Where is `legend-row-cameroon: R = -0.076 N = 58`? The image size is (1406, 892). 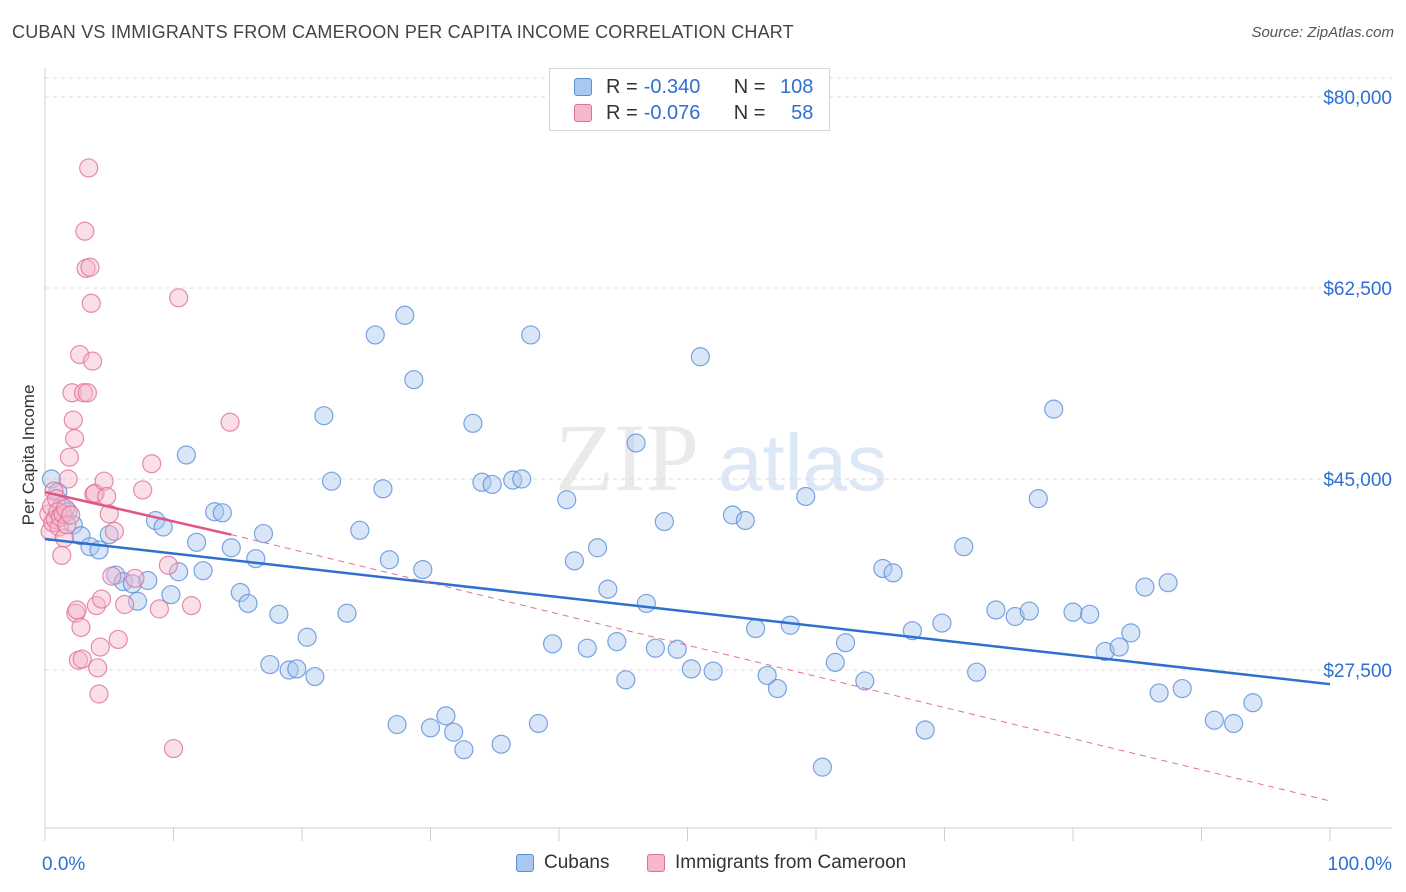
legend-row-cameroon: R = -0.076 N = 58 is located at coordinates (693, 113).